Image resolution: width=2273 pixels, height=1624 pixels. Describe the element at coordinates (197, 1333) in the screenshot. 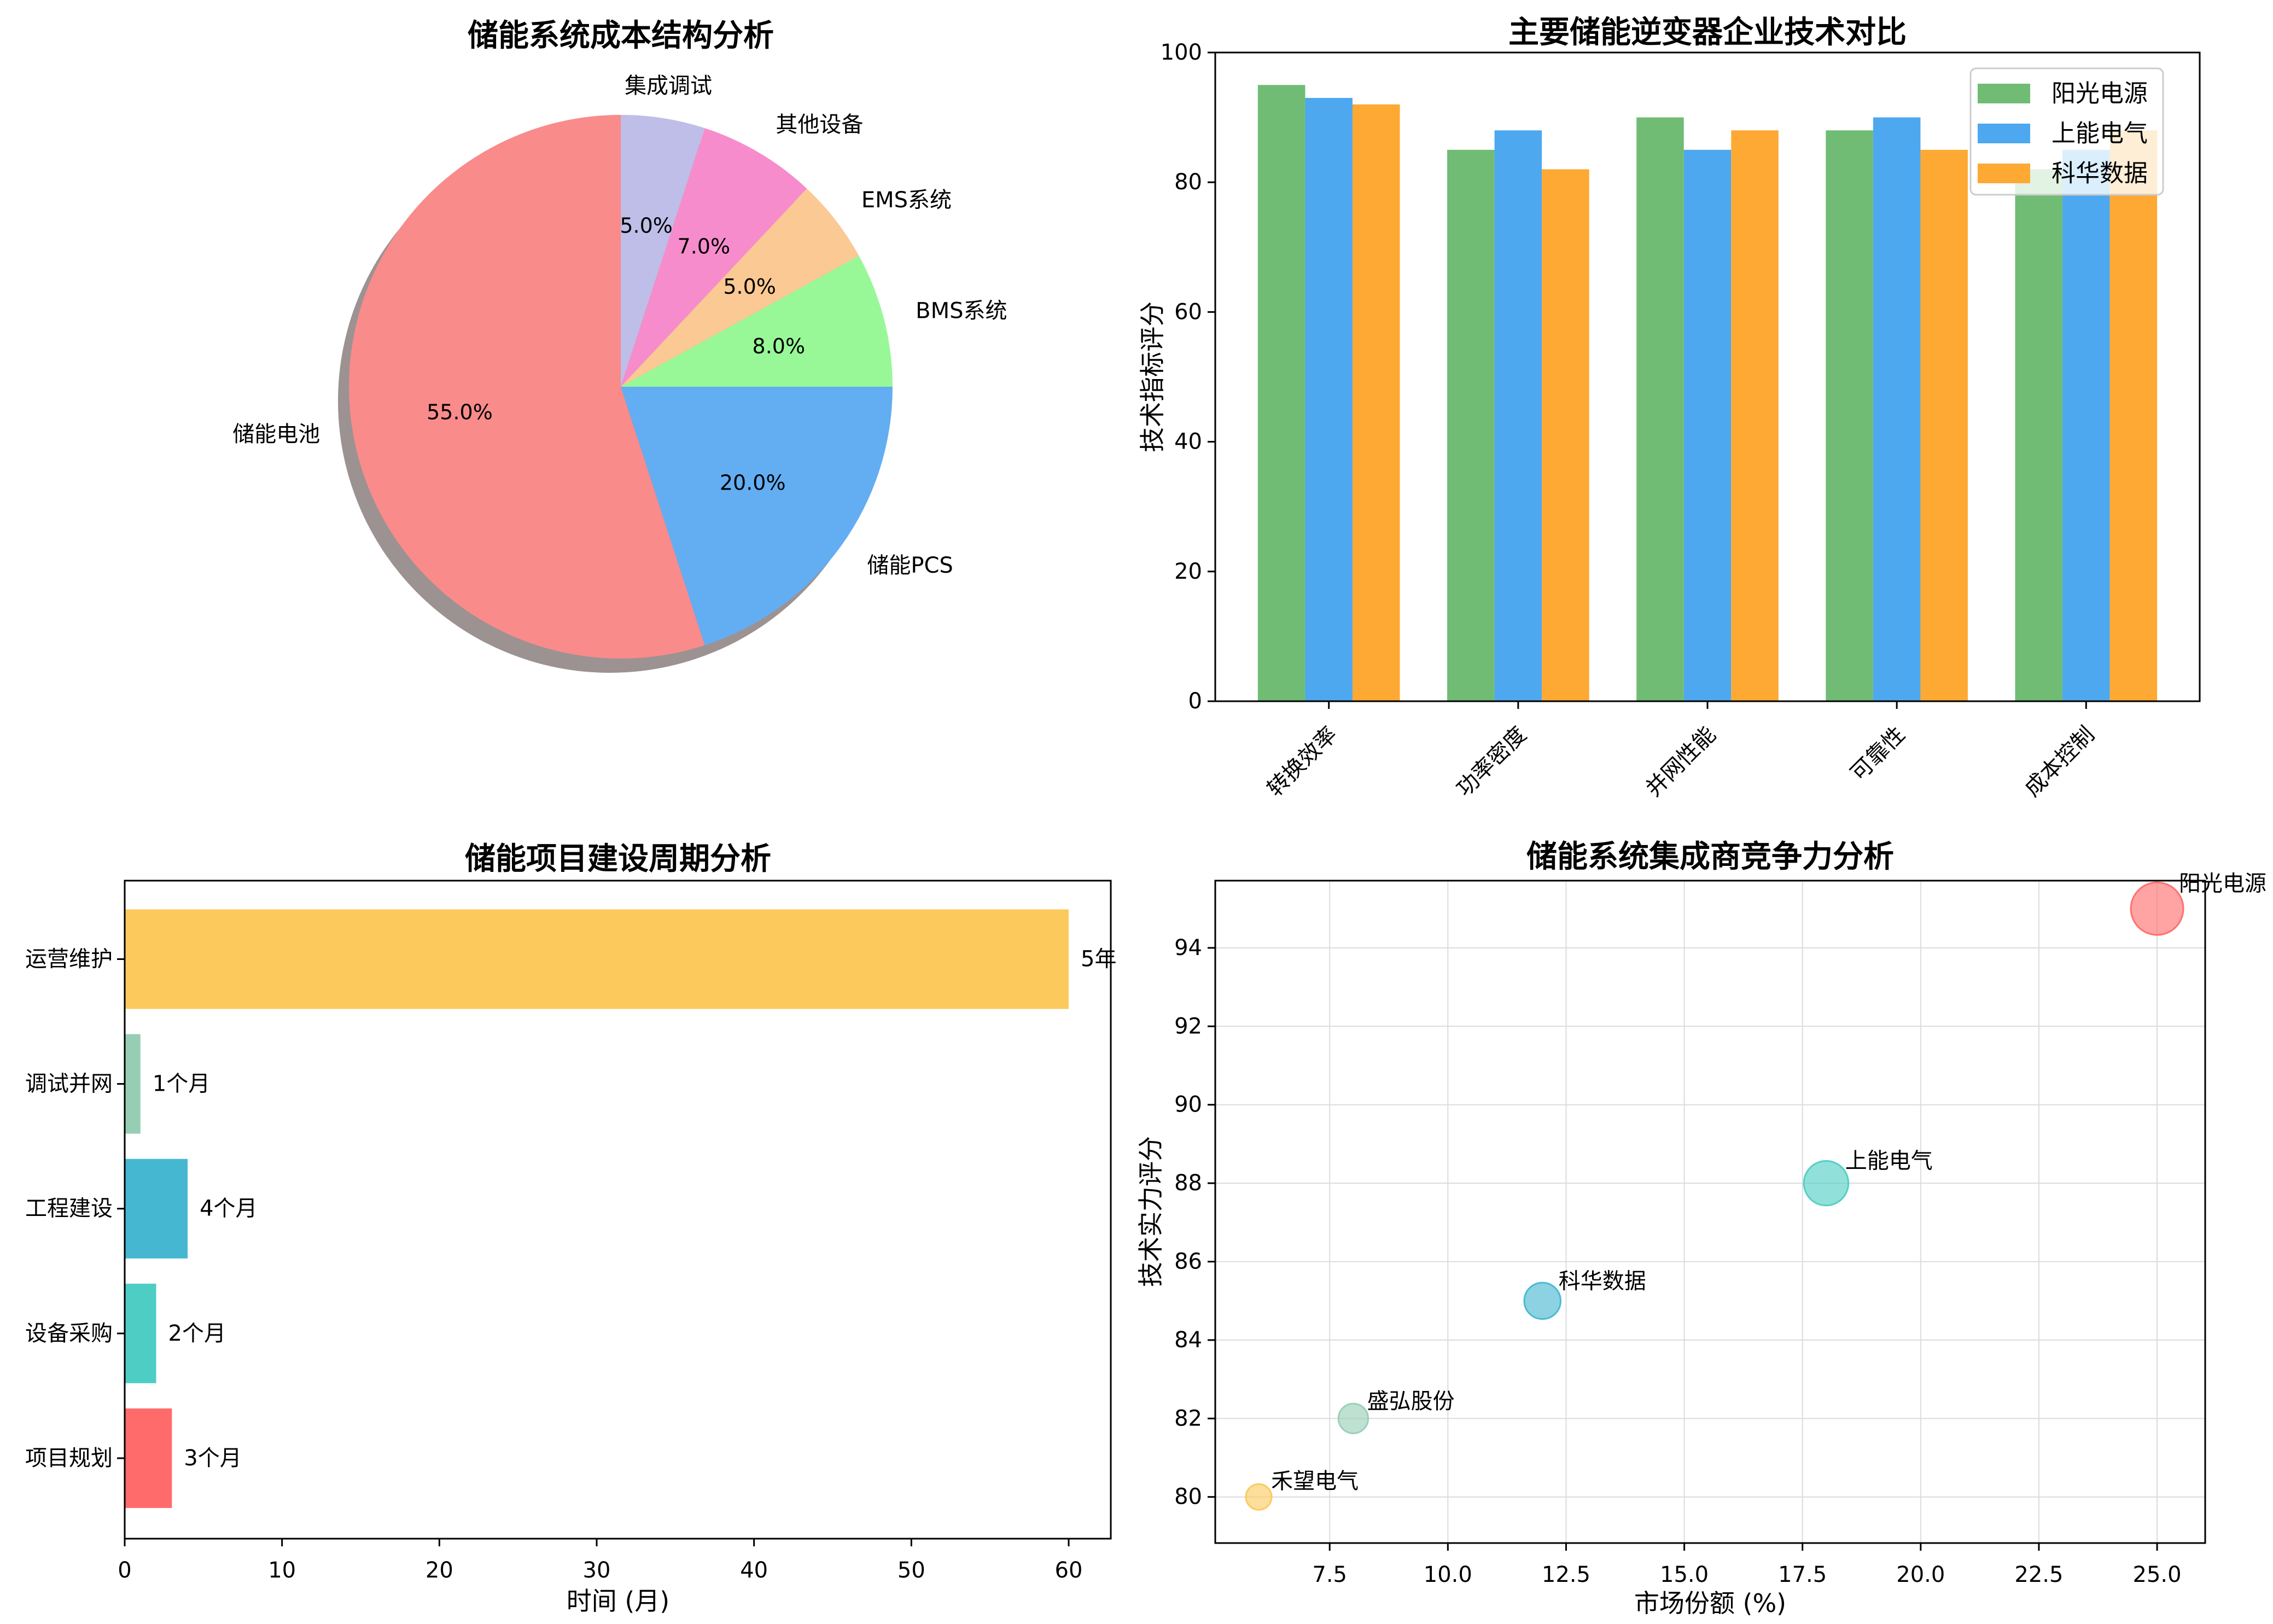

I see `bar-value-label: 2个月` at that location.